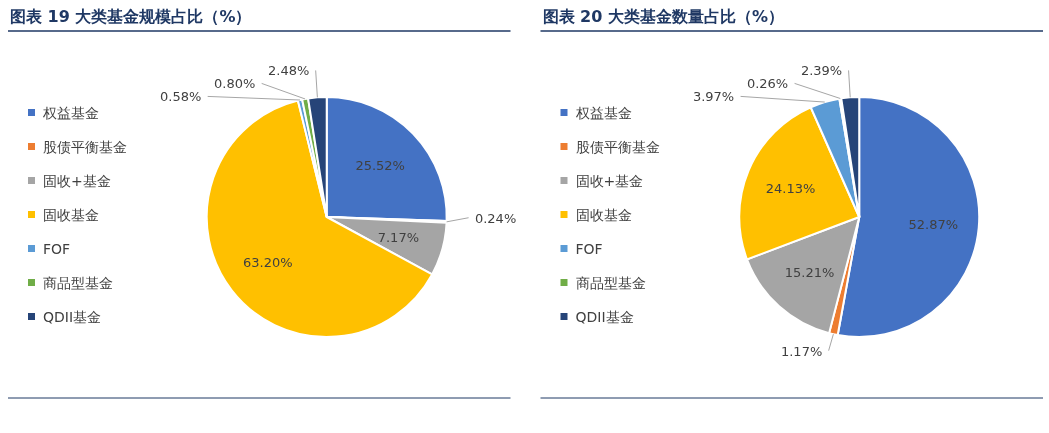 This screenshot has width=1049, height=433. What do you see at coordinates (131, 16) in the screenshot?
I see `chart-title: 图表 19 大类基金规模占比（%）` at bounding box center [131, 16].